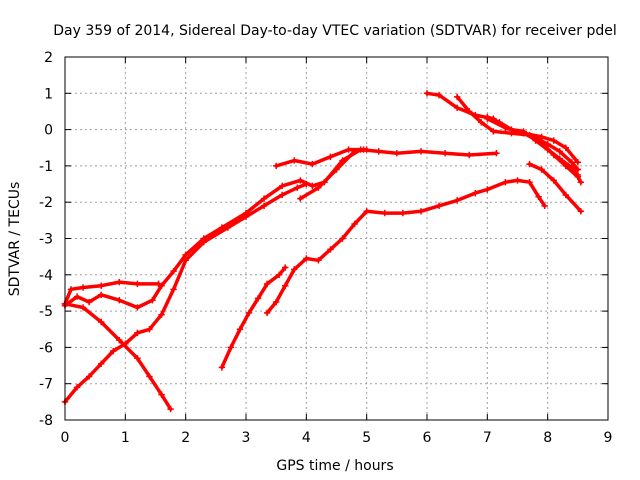 The image size is (640, 480). Describe the element at coordinates (46, 421) in the screenshot. I see `y-tick-label: -8` at that location.